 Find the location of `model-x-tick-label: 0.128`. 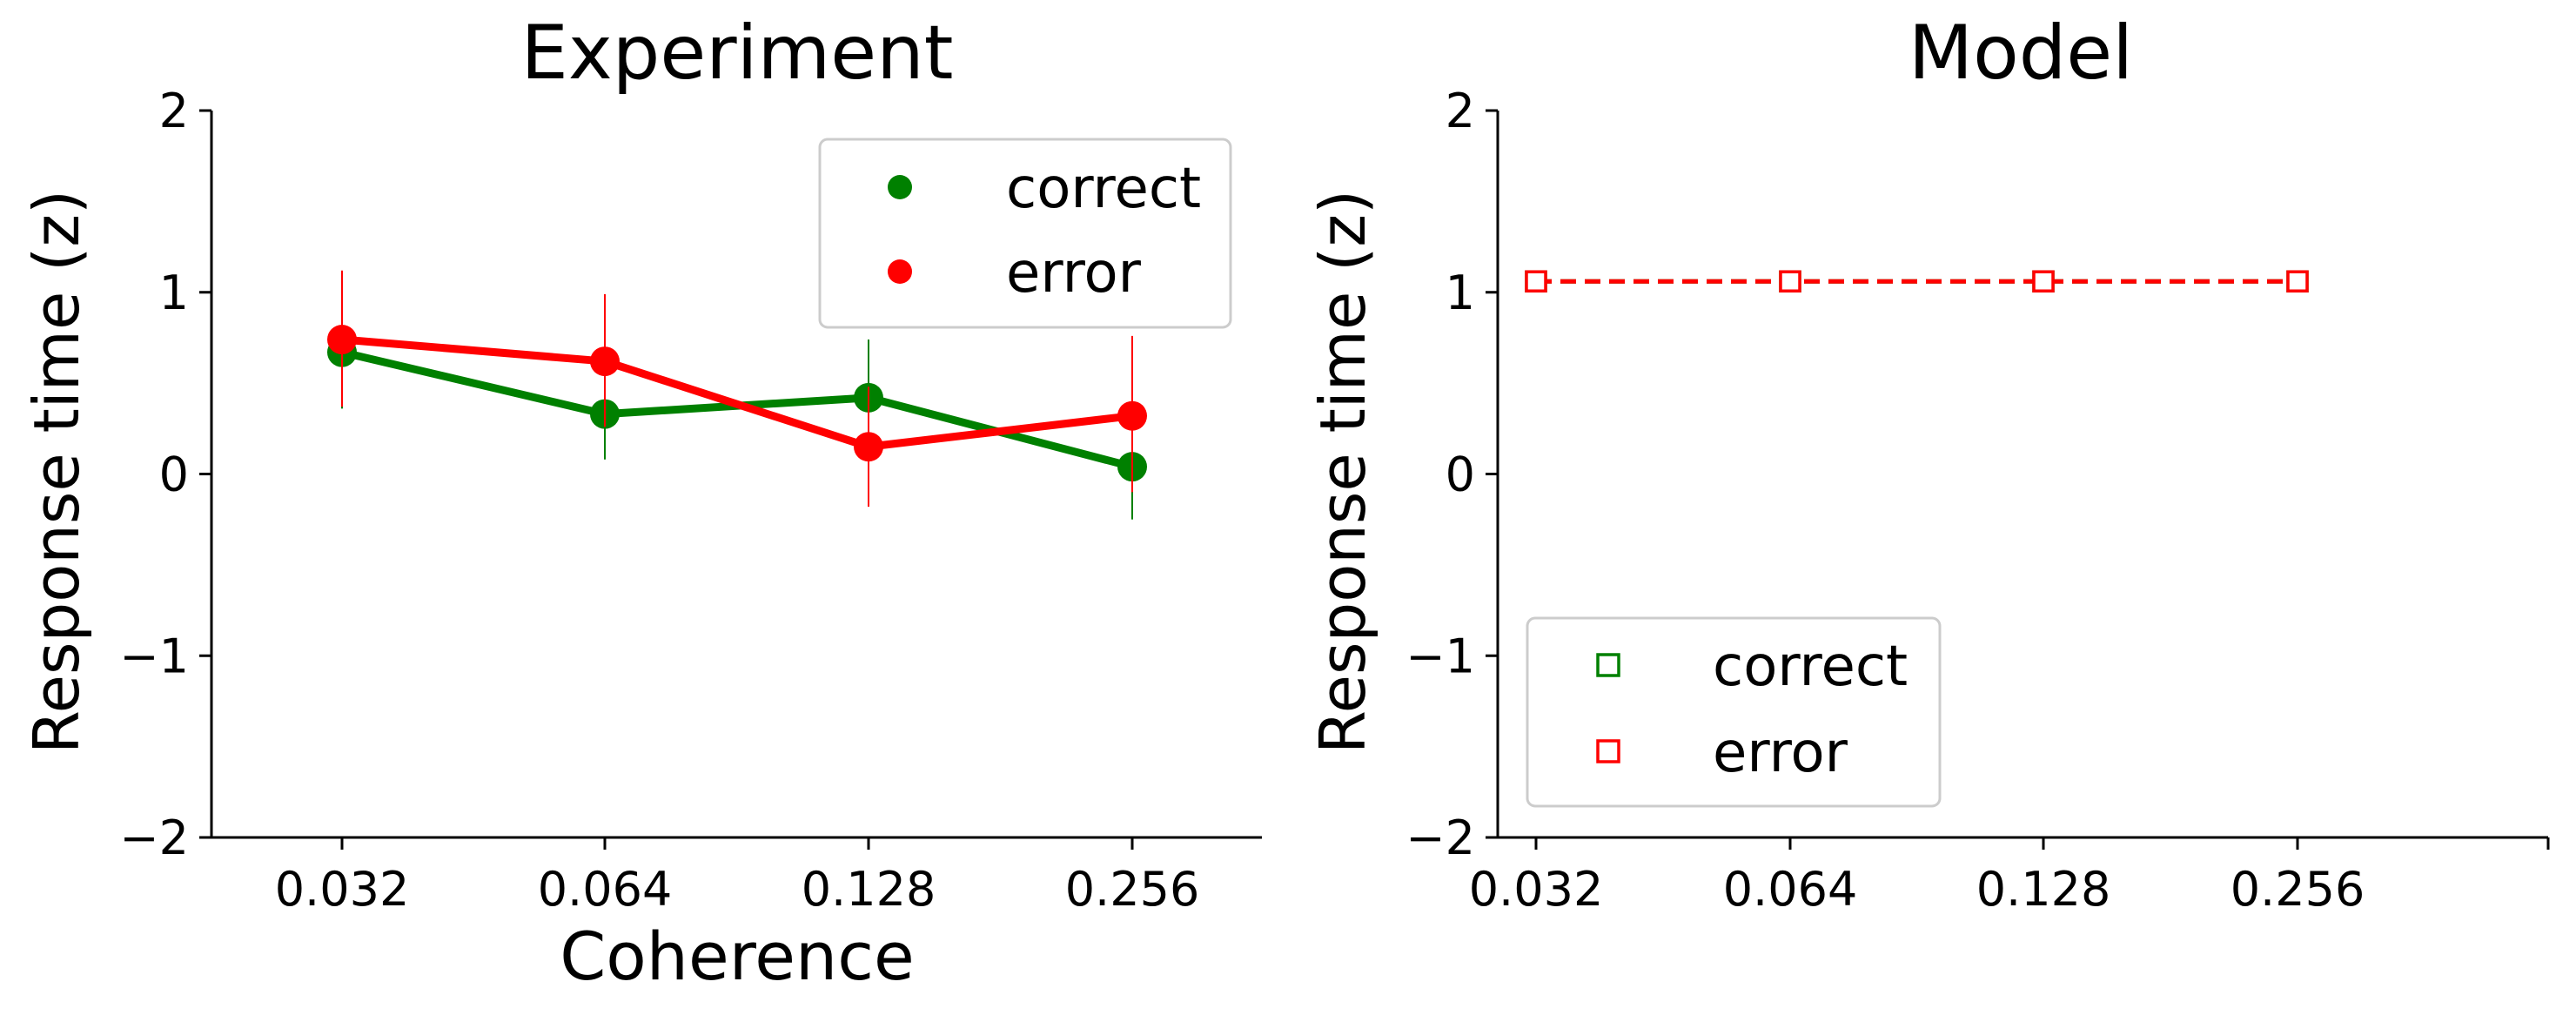

model-x-tick-label: 0.128 is located at coordinates (2043, 889).